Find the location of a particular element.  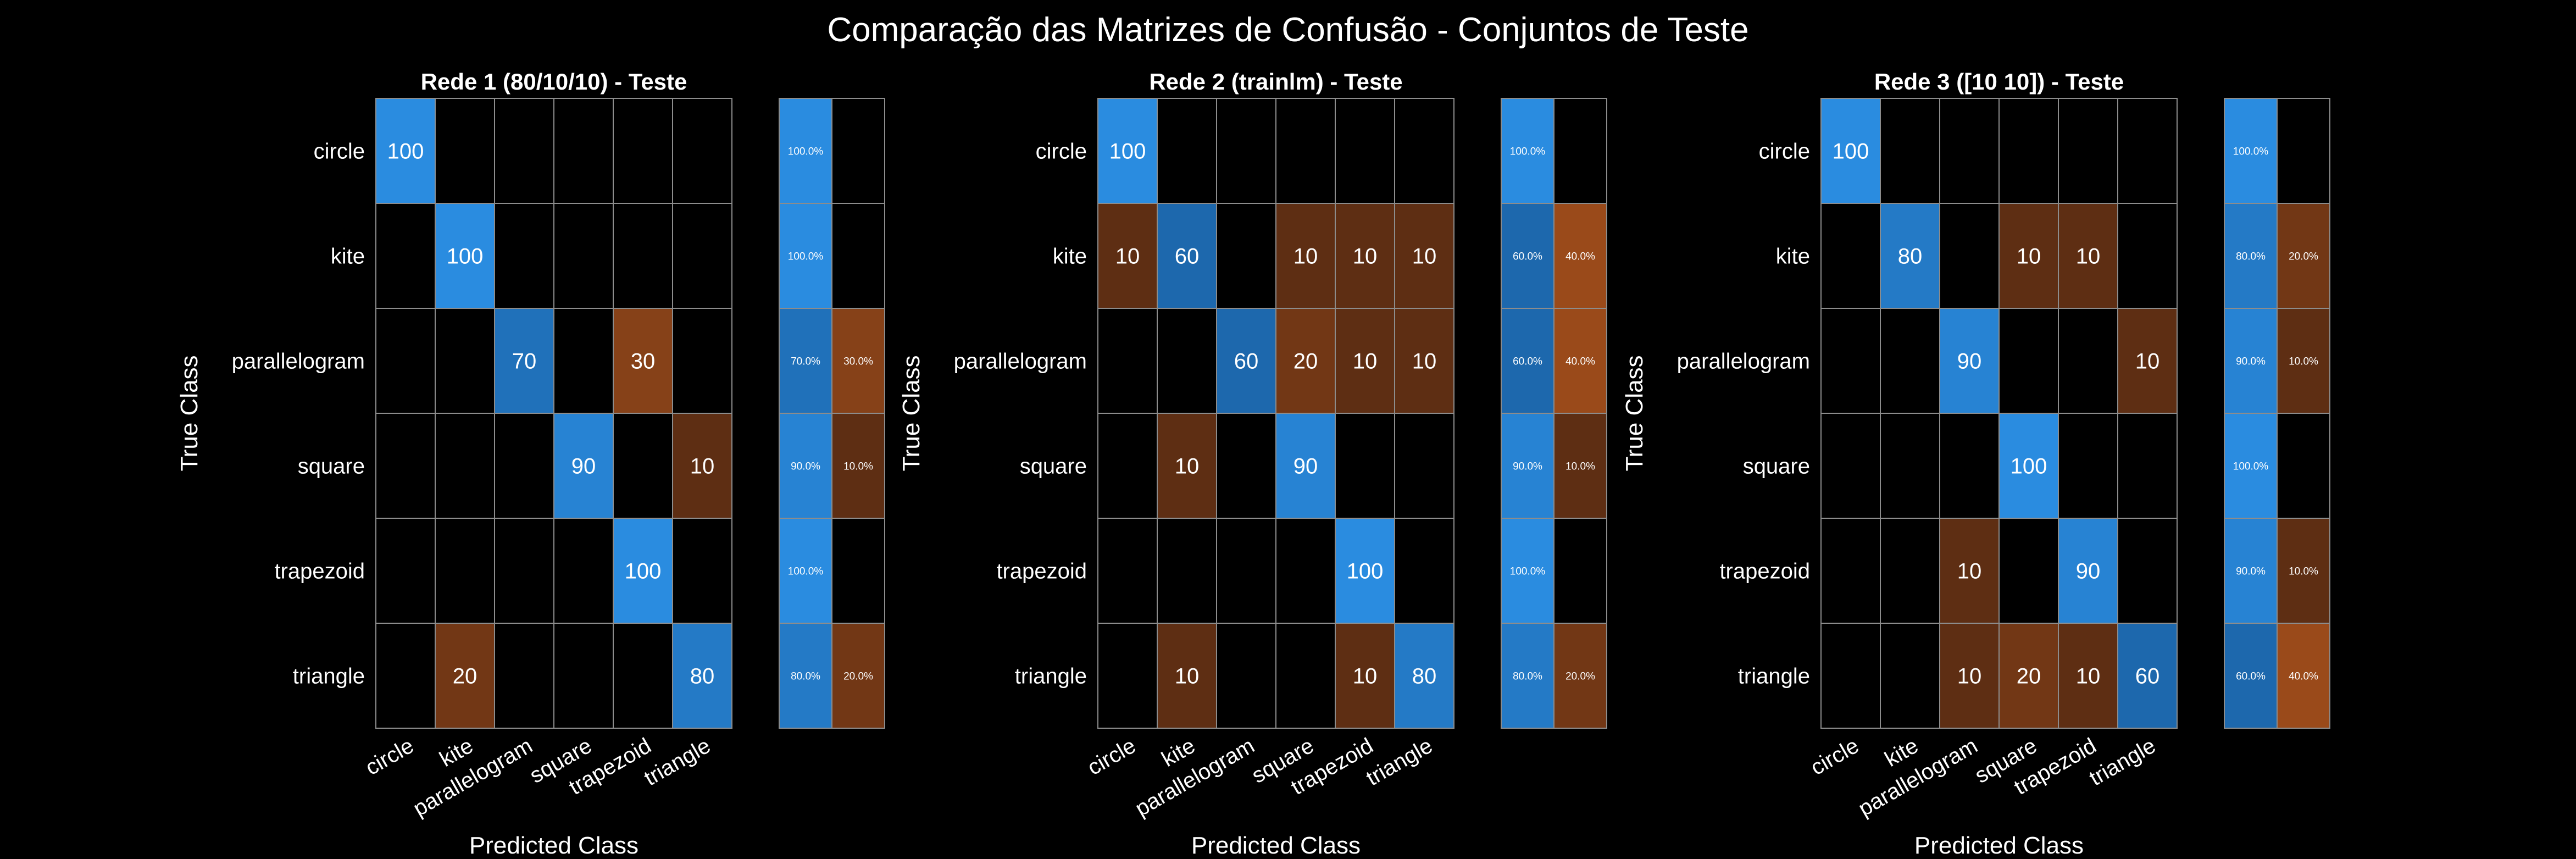

cell-value-label: 90 is located at coordinates (1305, 467).